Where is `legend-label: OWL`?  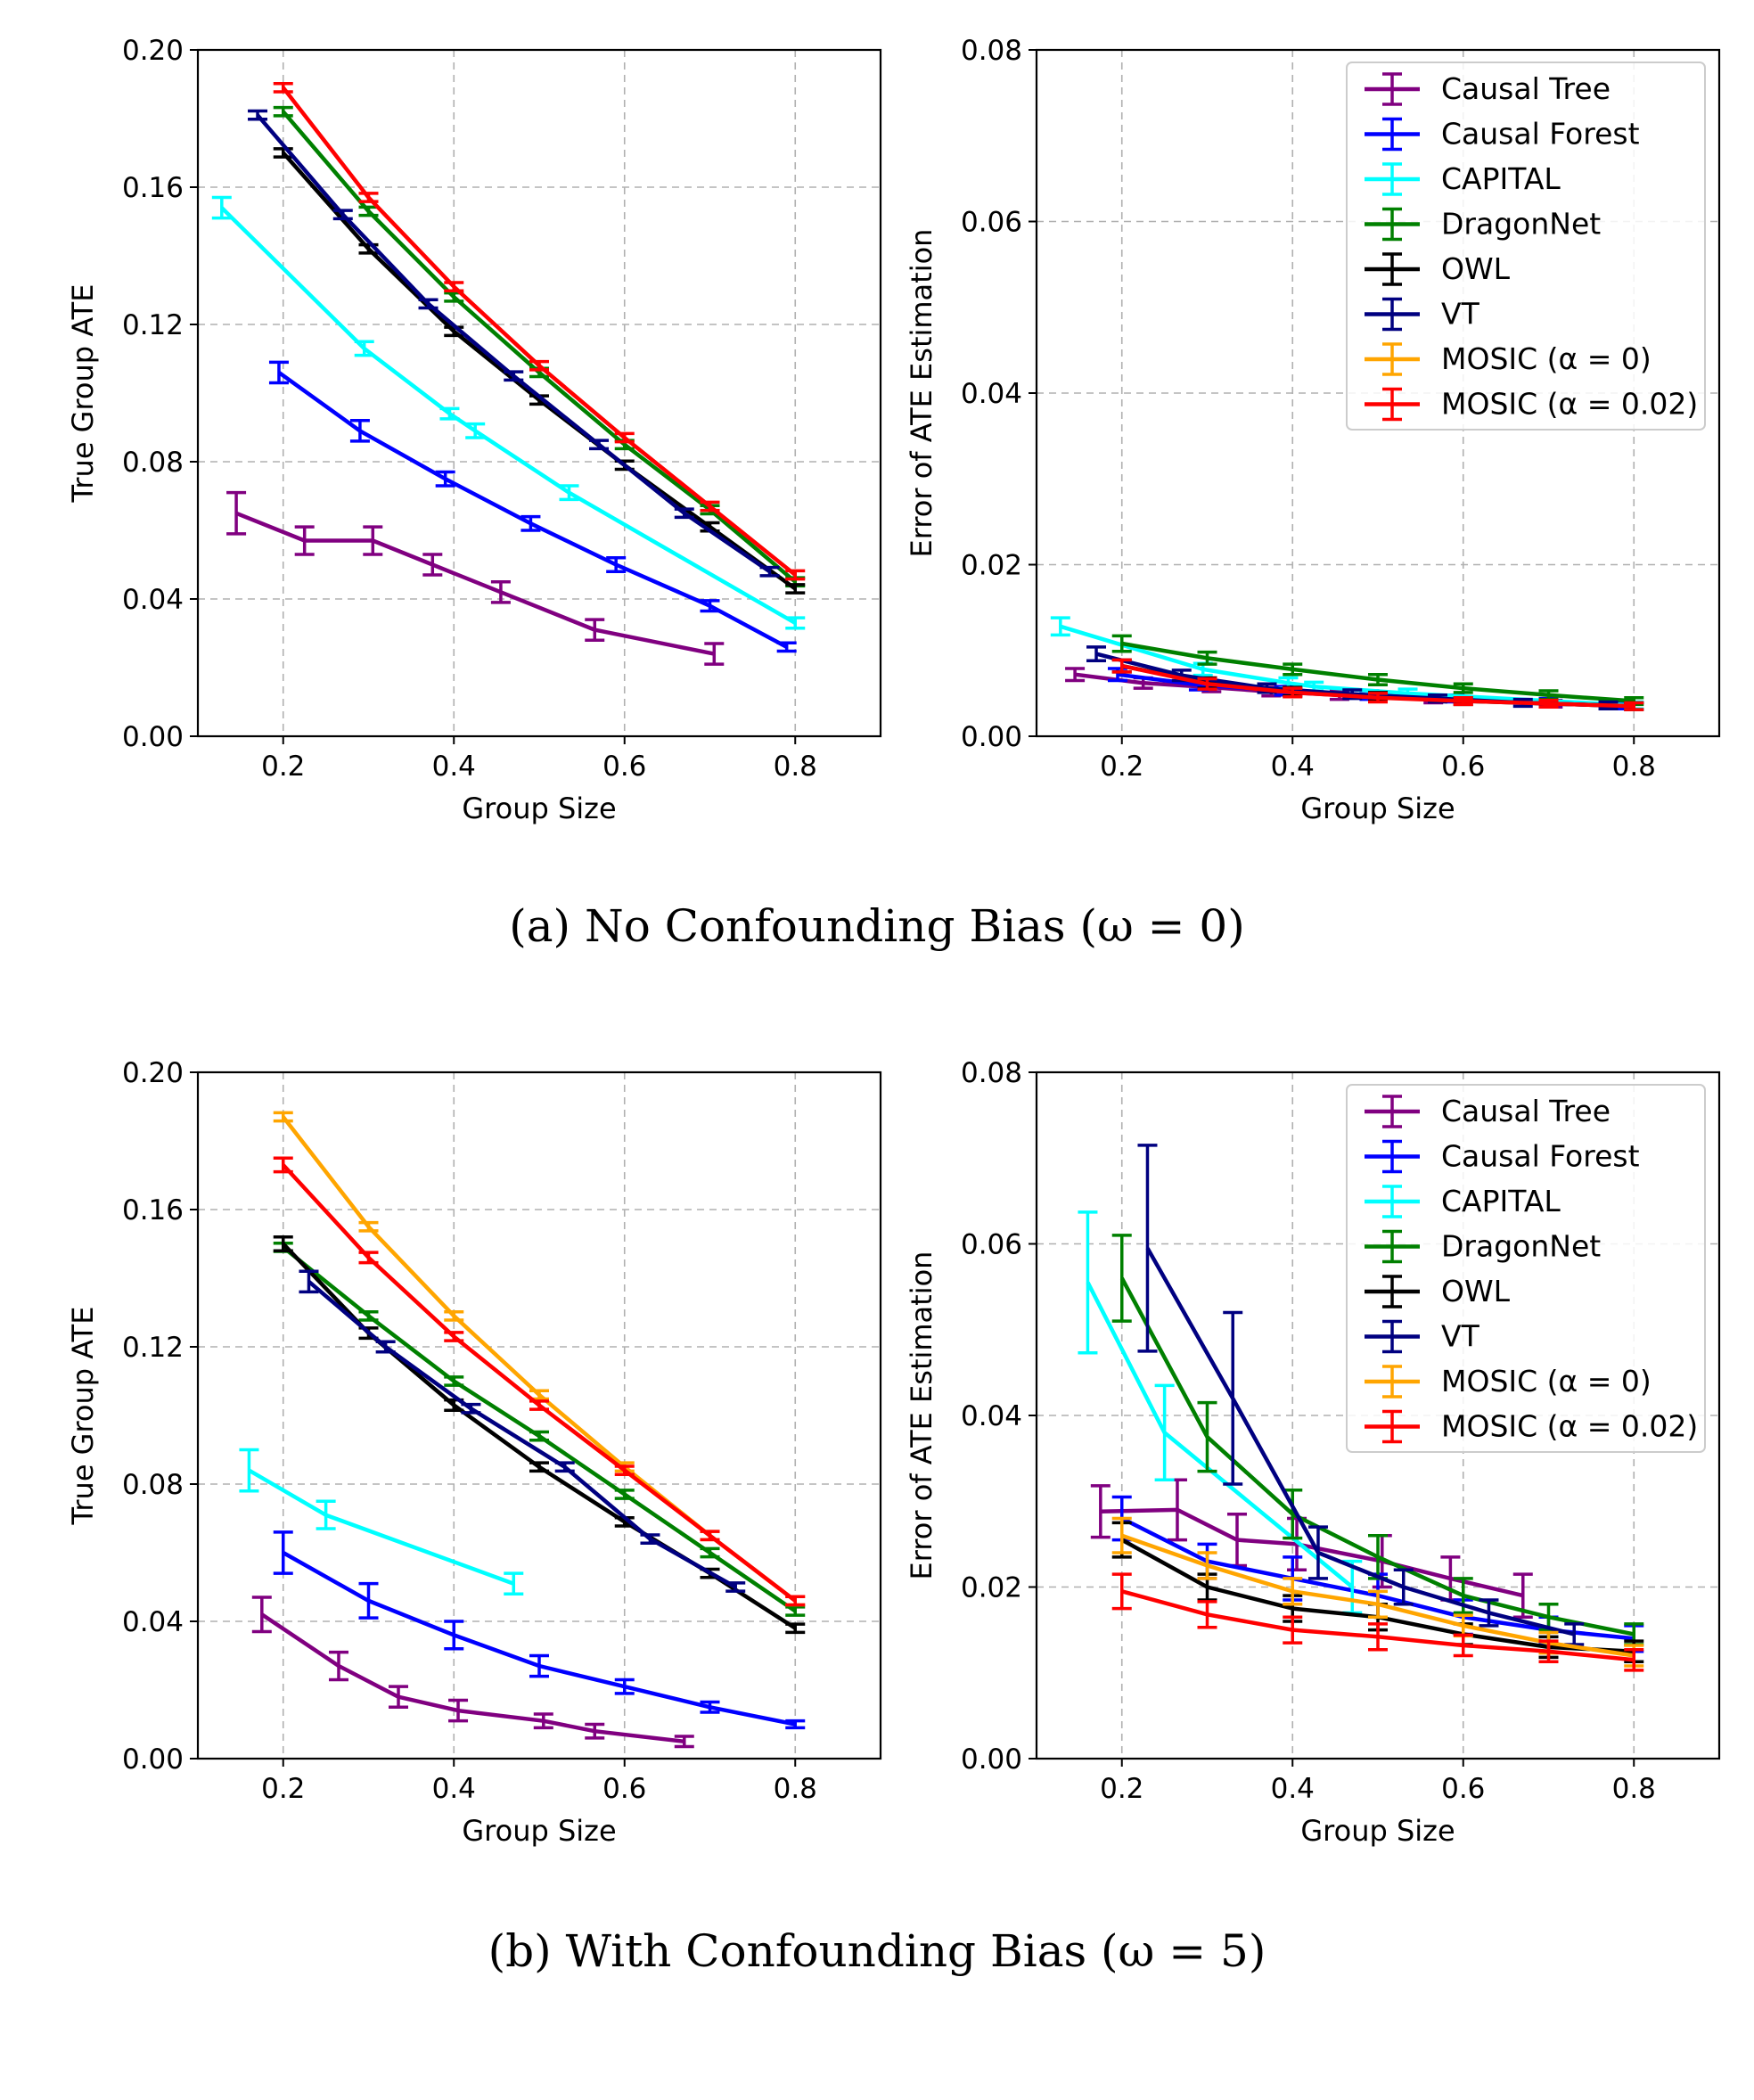
legend-label: OWL is located at coordinates (1476, 268).